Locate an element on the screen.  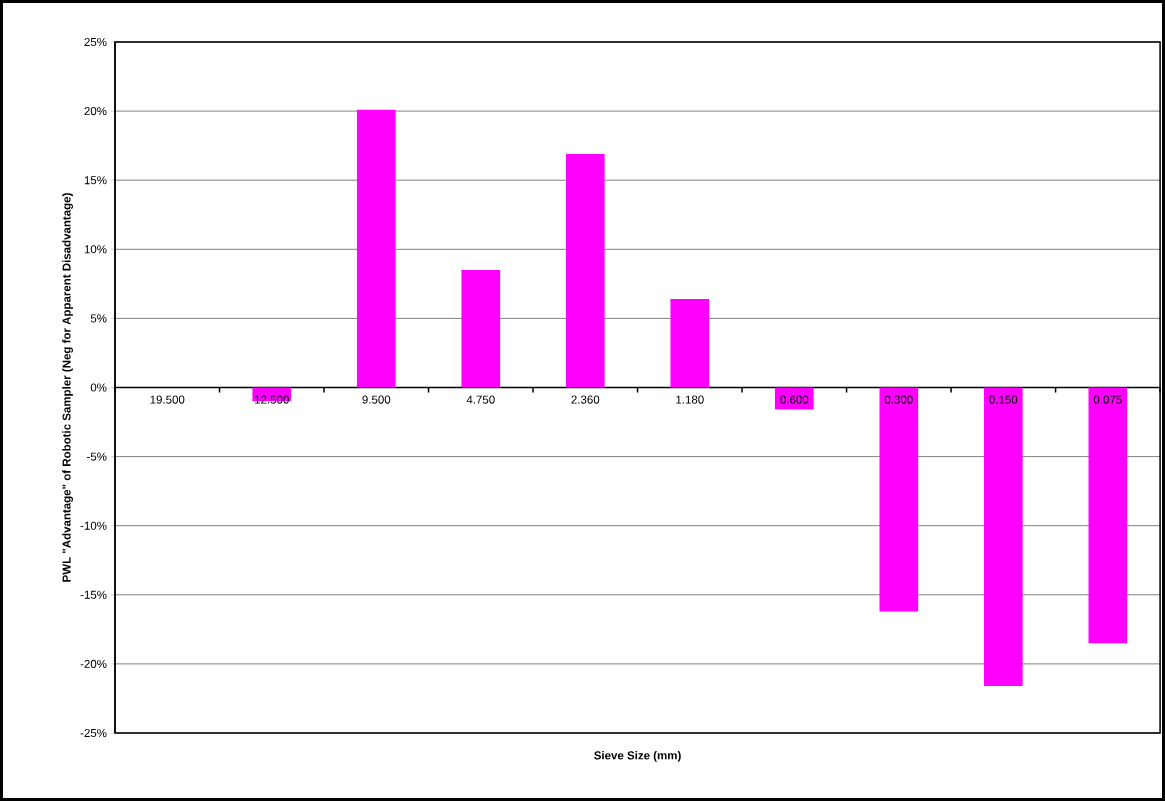
x-tick-label: 19.500 is located at coordinates (167, 399).